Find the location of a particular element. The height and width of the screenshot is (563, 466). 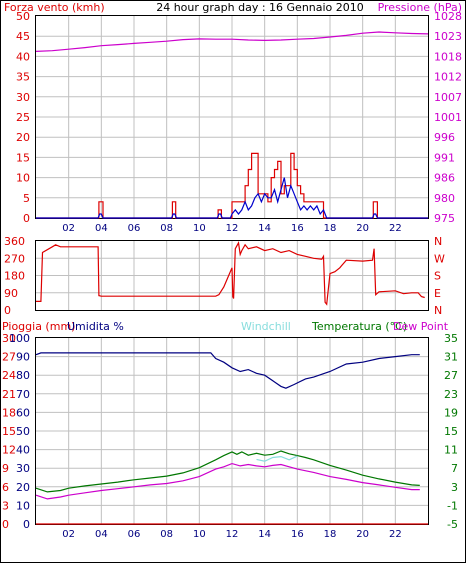

humidity-tick-label: 80 is located at coordinates (23, 375).